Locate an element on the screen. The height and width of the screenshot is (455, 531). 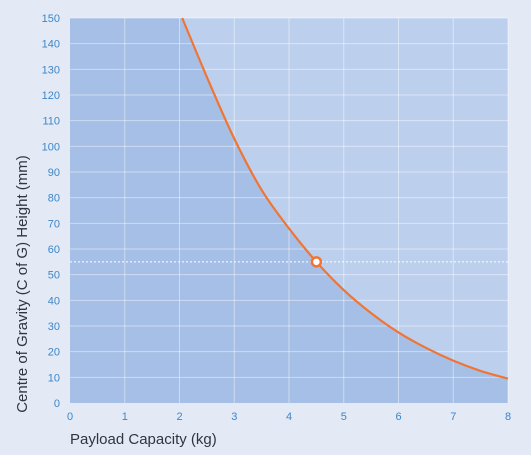
y-tick-label: 60 is located at coordinates (54, 250).